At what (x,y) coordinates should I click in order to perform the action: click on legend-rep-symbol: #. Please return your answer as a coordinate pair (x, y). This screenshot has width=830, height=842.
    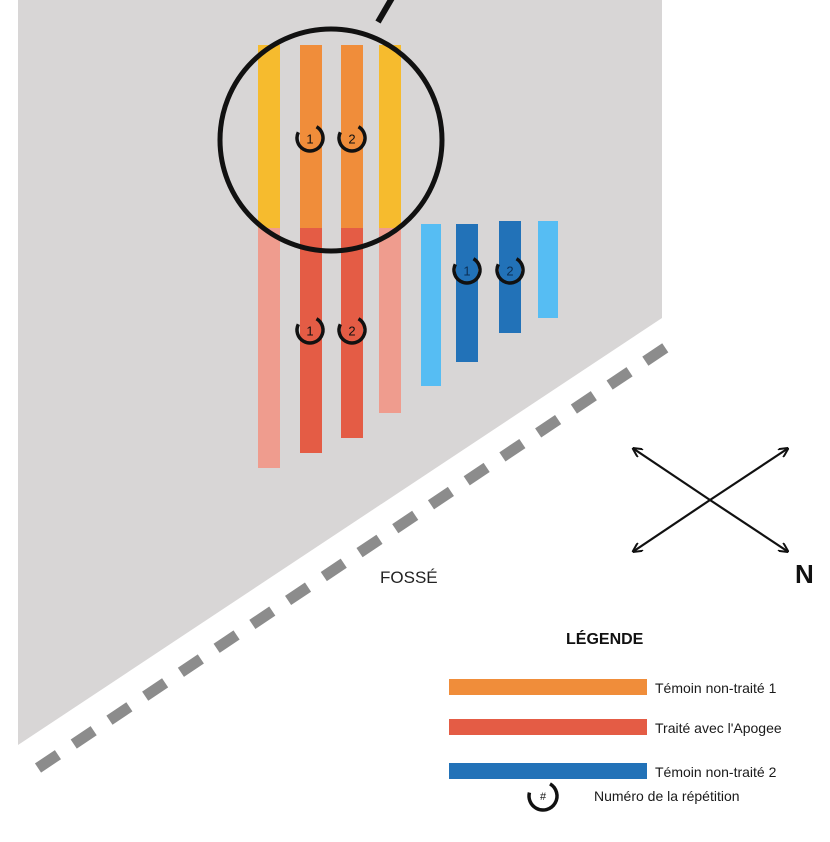
    Looking at the image, I should click on (543, 796).